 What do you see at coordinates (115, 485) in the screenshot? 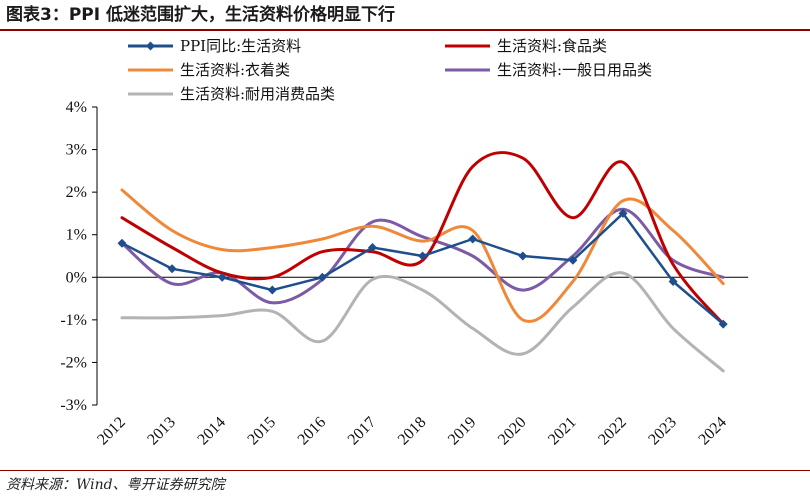
I see `source-note: 资料来源：Wind、粤开证券研究院` at bounding box center [115, 485].